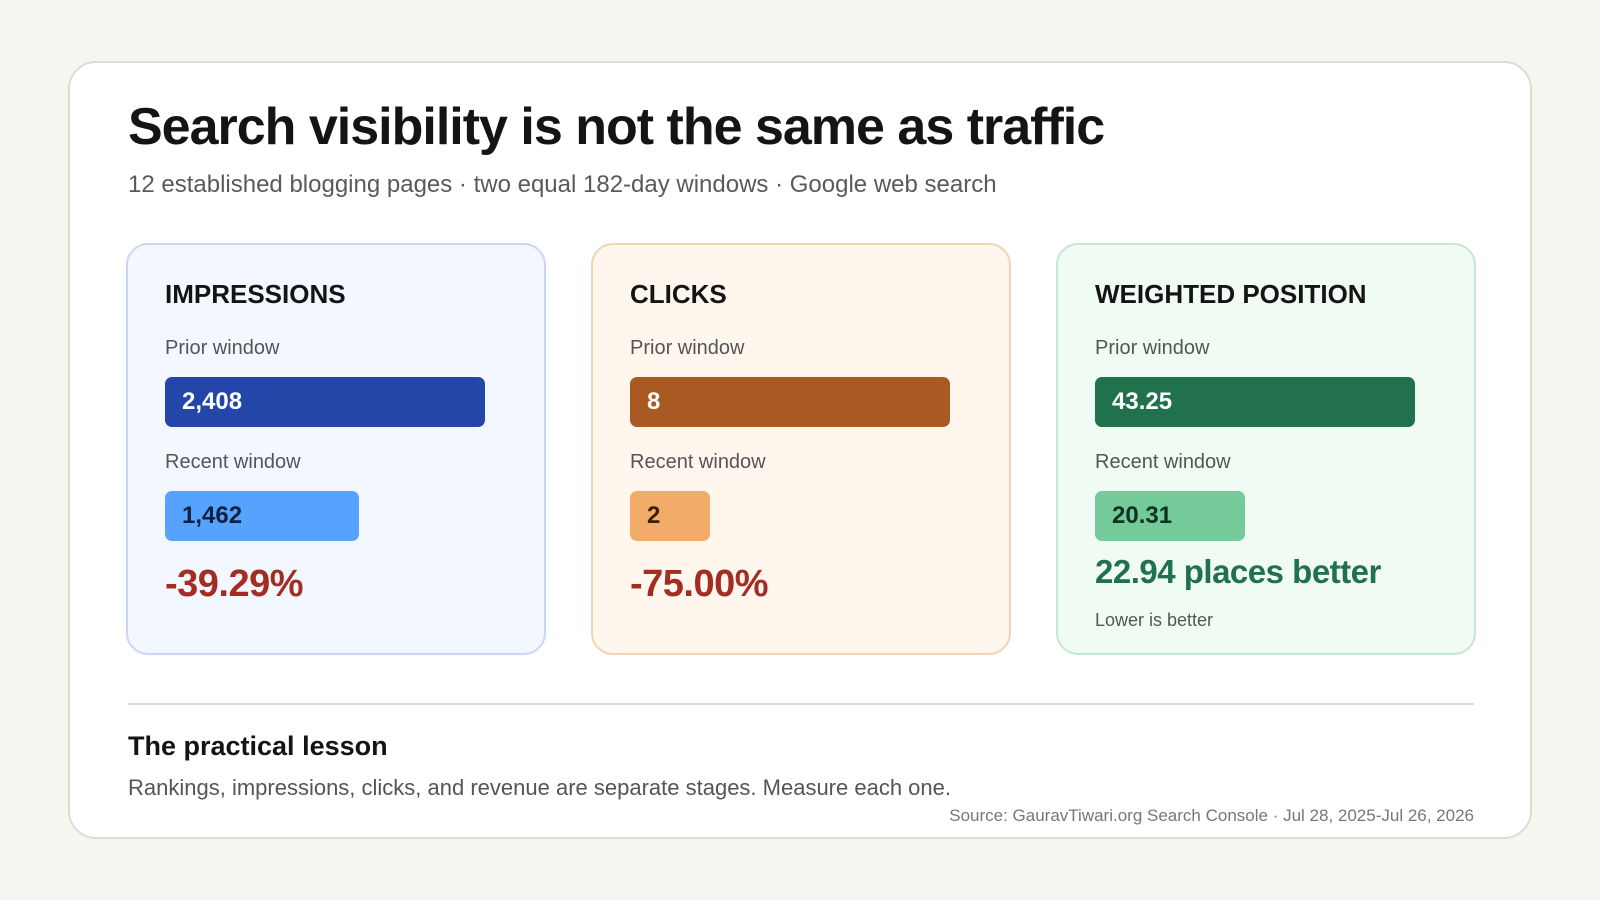 The height and width of the screenshot is (900, 1600). What do you see at coordinates (670, 516) in the screenshot?
I see `recent-window-bar: 2` at bounding box center [670, 516].